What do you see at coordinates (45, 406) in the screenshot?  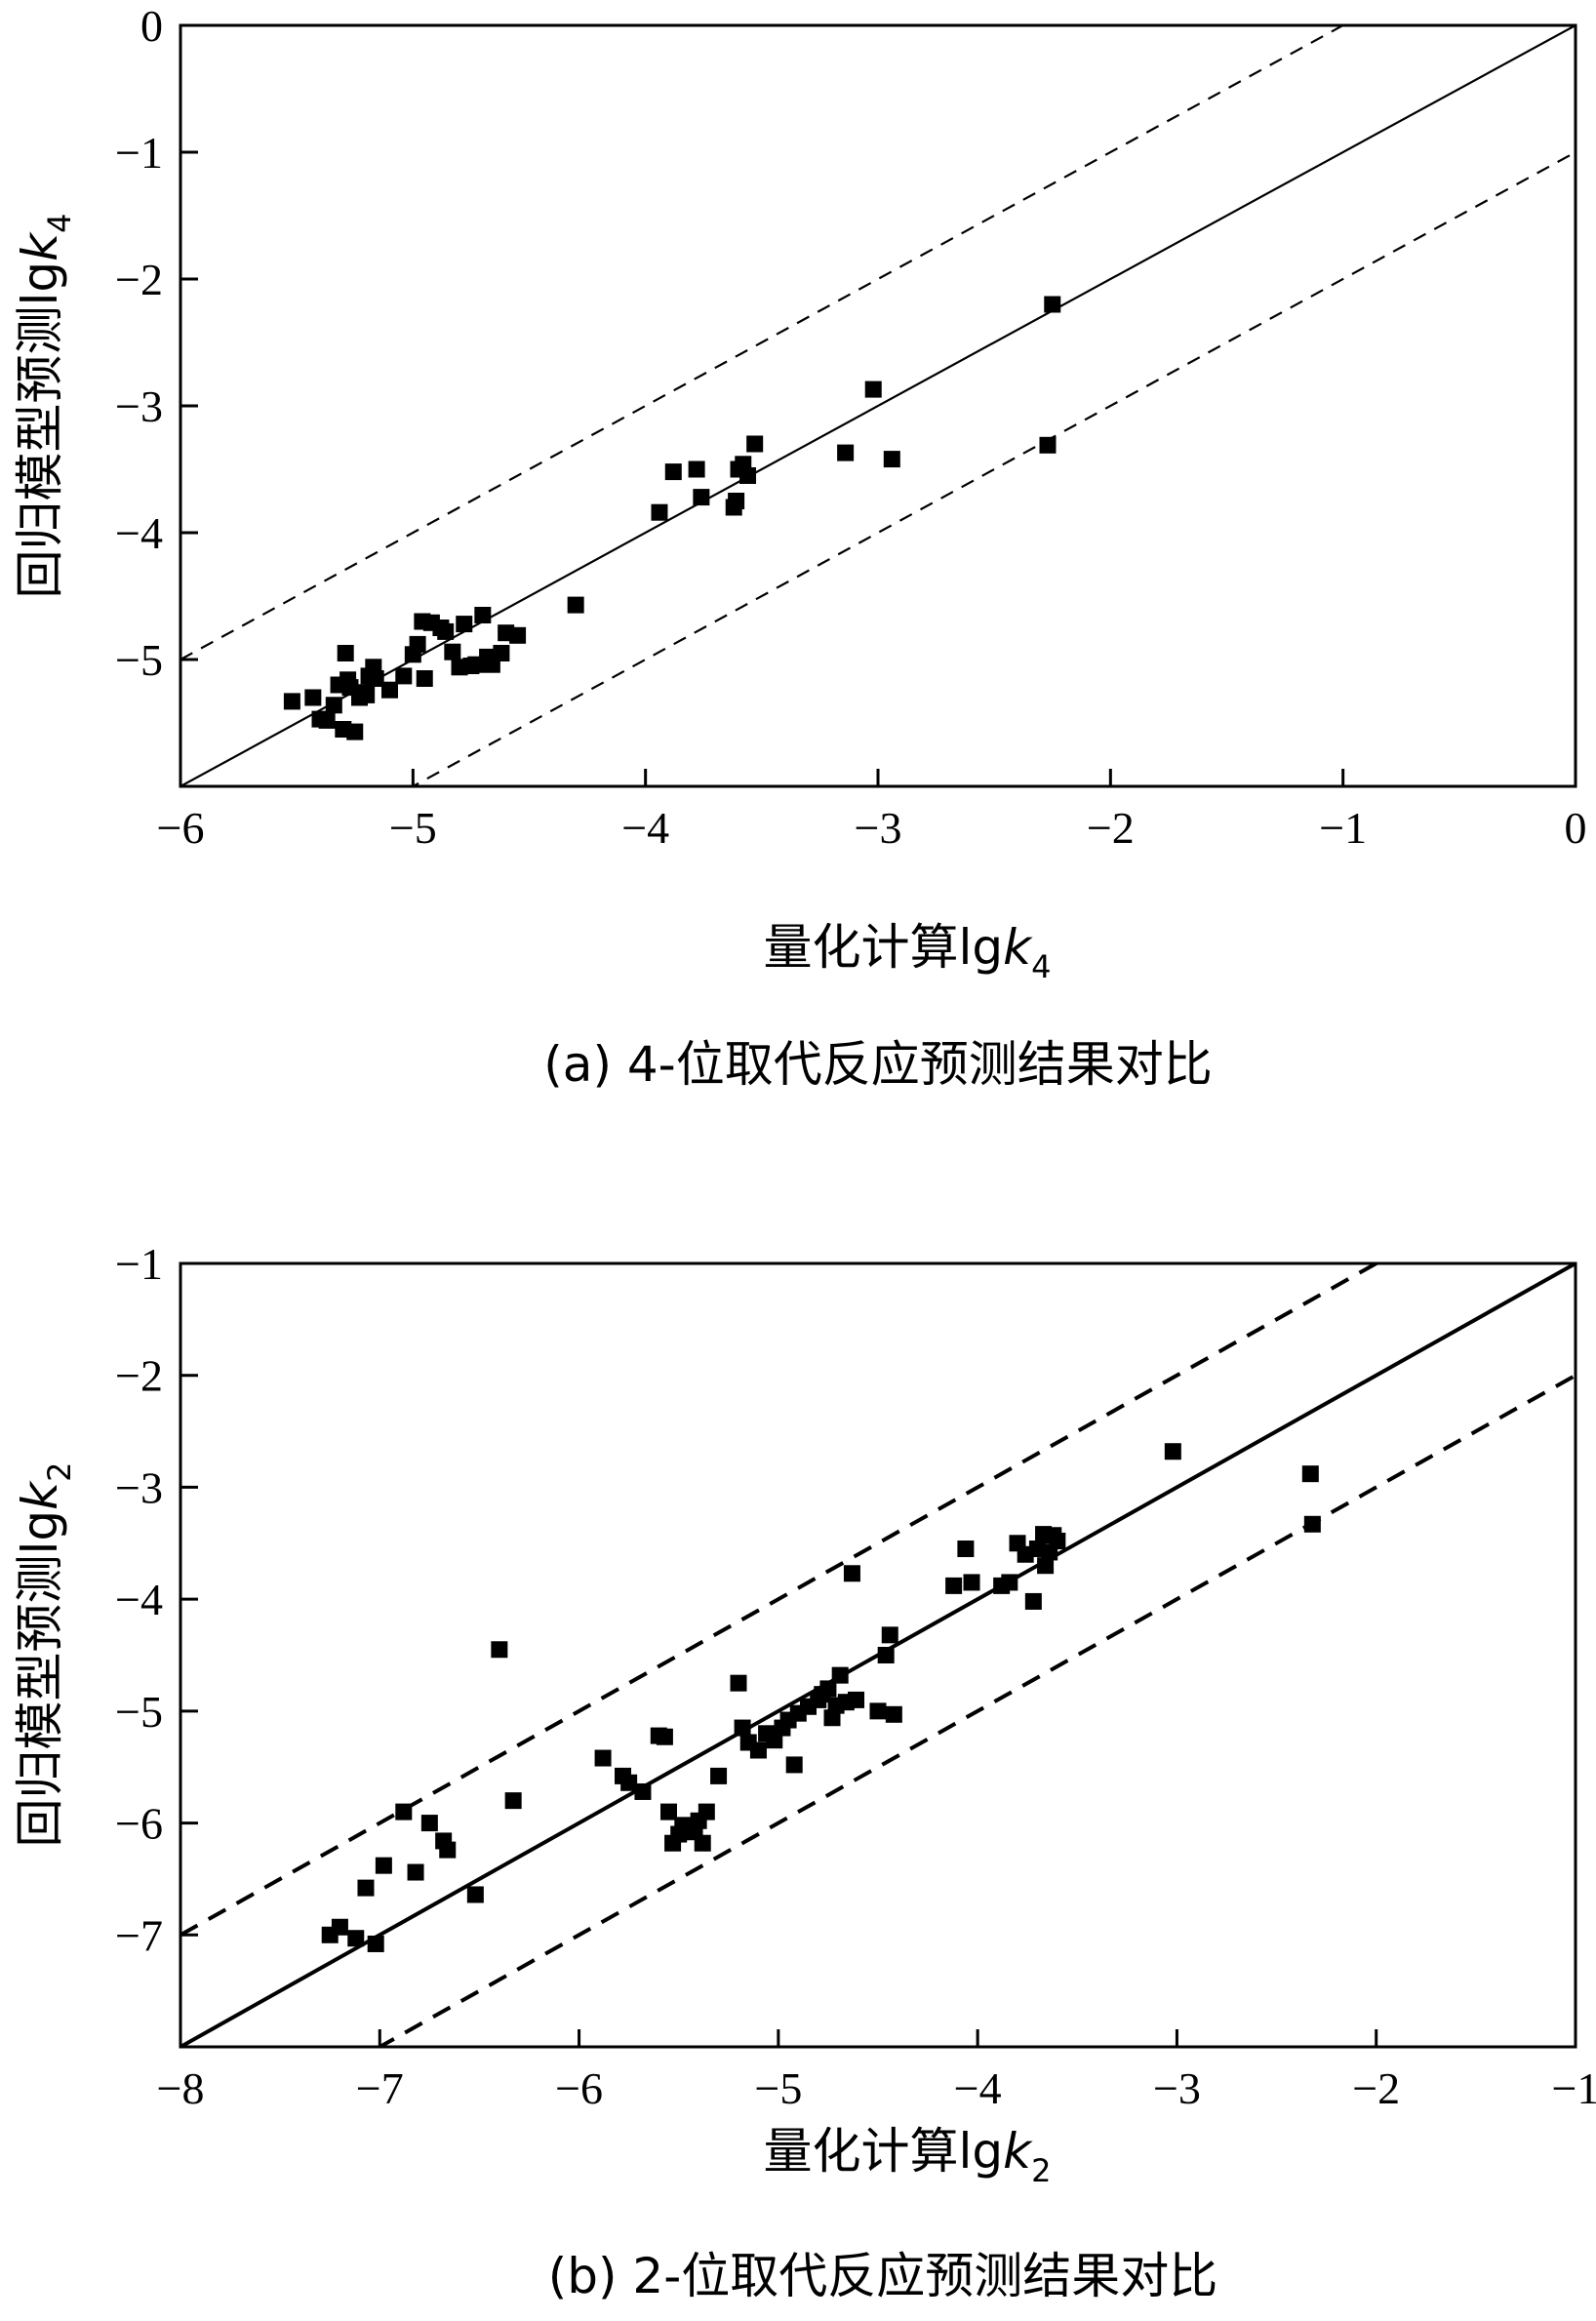 I see `chart-a-y-axis-label: 回归模型预测lgk4` at bounding box center [45, 406].